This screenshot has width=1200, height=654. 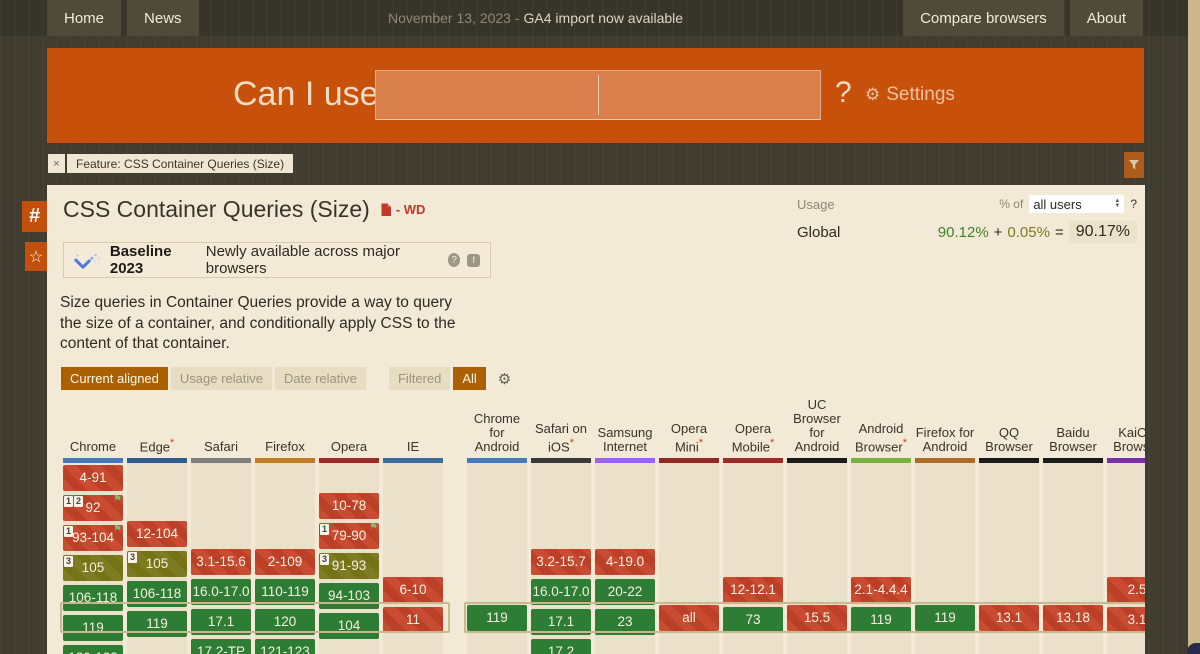 I want to click on support-cell: 92 1 2 ⚑, so click(x=93, y=507).